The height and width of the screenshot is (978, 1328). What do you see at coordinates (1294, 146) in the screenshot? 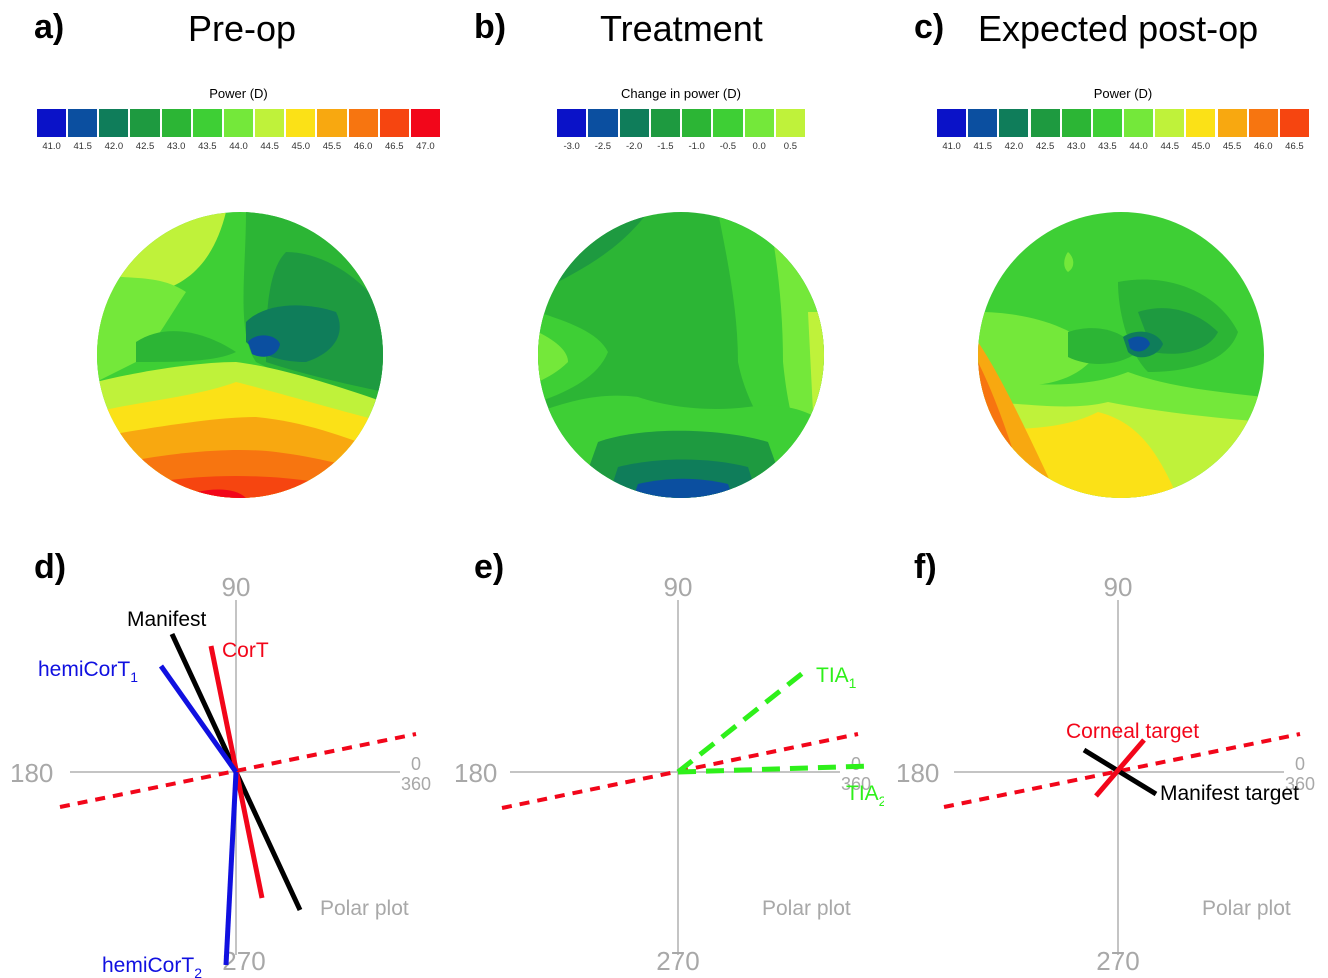
I see `colorbar-c-tick: 46.5` at bounding box center [1294, 146].